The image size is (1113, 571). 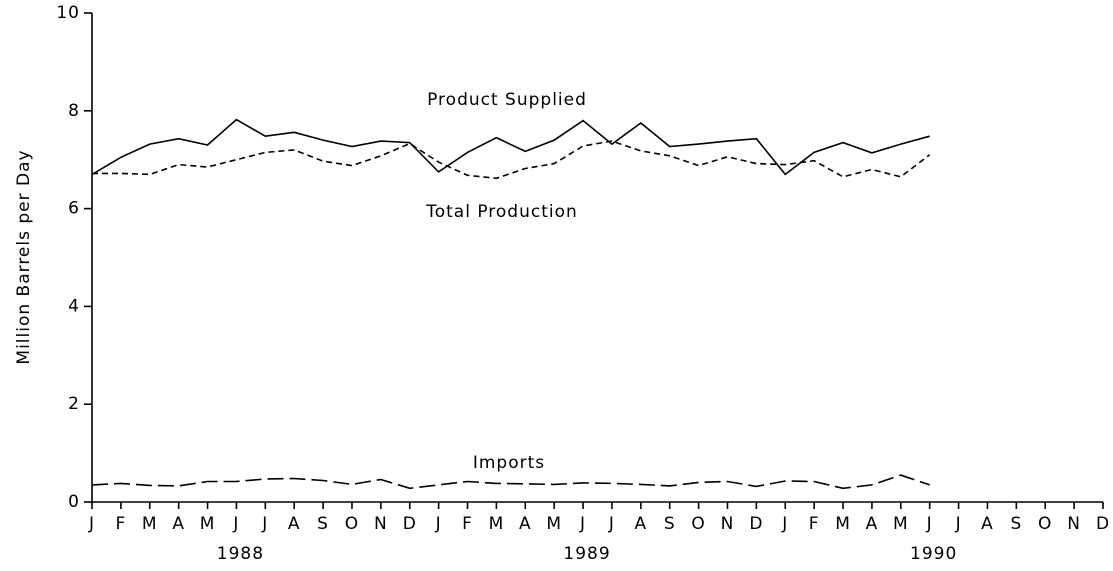 What do you see at coordinates (74, 306) in the screenshot?
I see `y-tick-label: 4` at bounding box center [74, 306].